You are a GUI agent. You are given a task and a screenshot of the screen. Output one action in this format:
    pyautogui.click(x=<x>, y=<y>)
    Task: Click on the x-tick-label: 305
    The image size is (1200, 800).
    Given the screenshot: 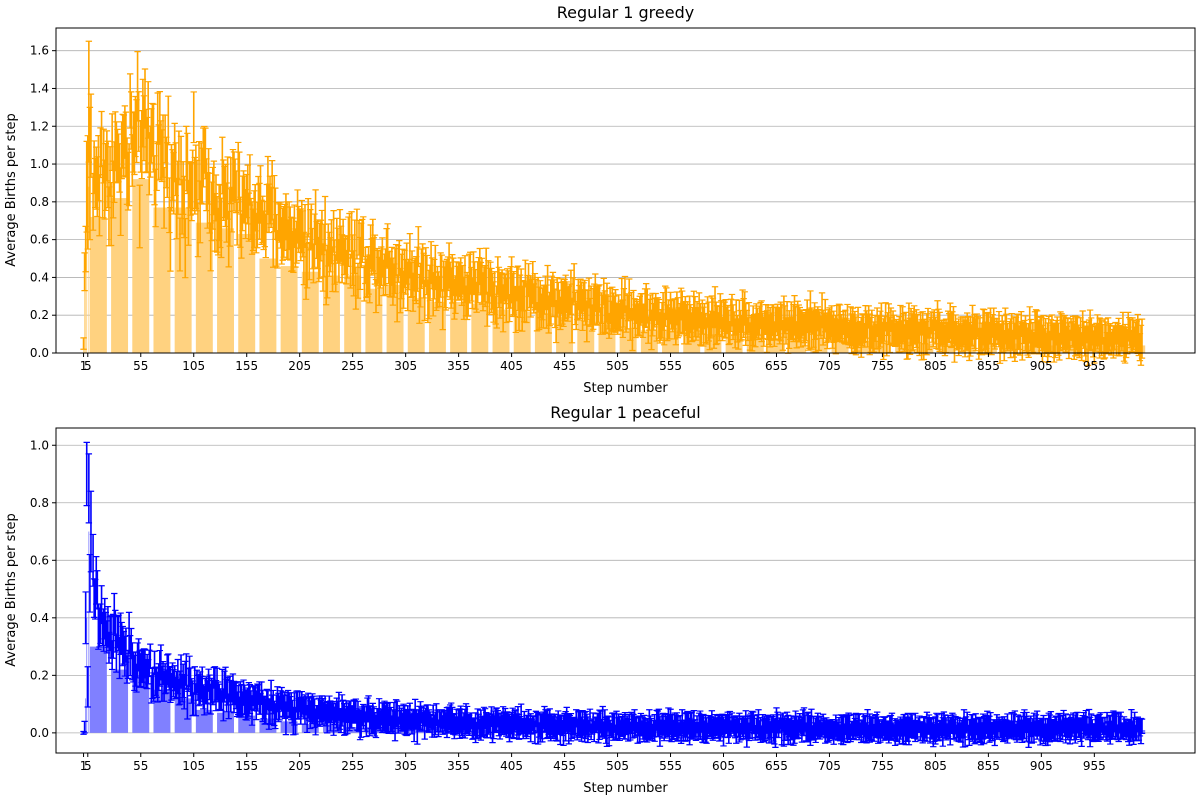 What is the action you would take?
    pyautogui.click(x=405, y=766)
    